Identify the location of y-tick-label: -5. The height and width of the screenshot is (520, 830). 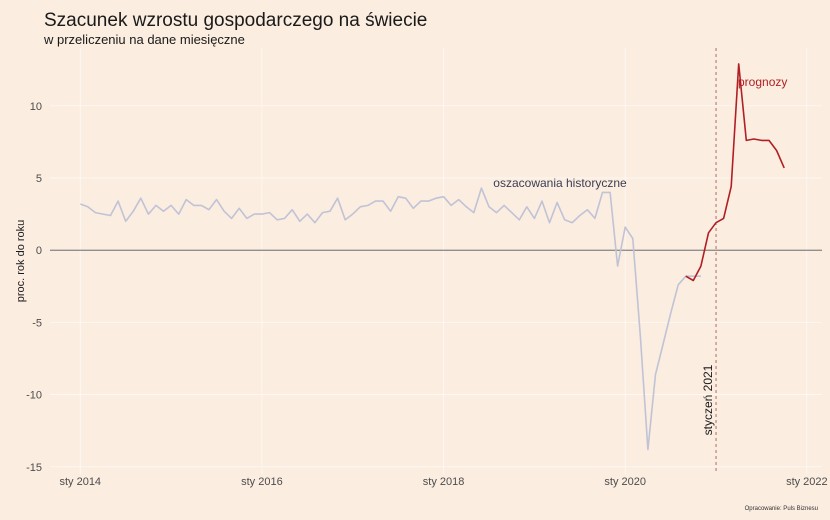
(37, 323).